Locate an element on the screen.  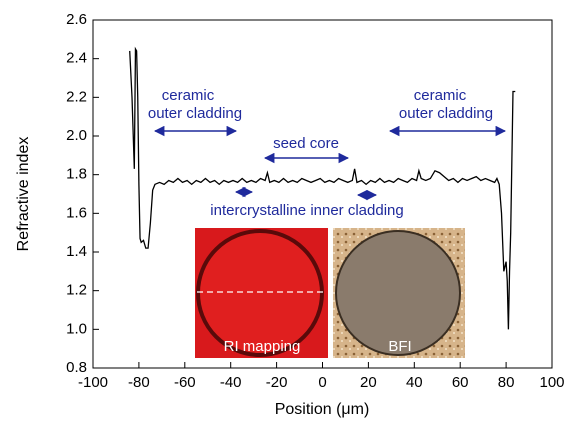
x-tick-label: 60 is located at coordinates (460, 382).